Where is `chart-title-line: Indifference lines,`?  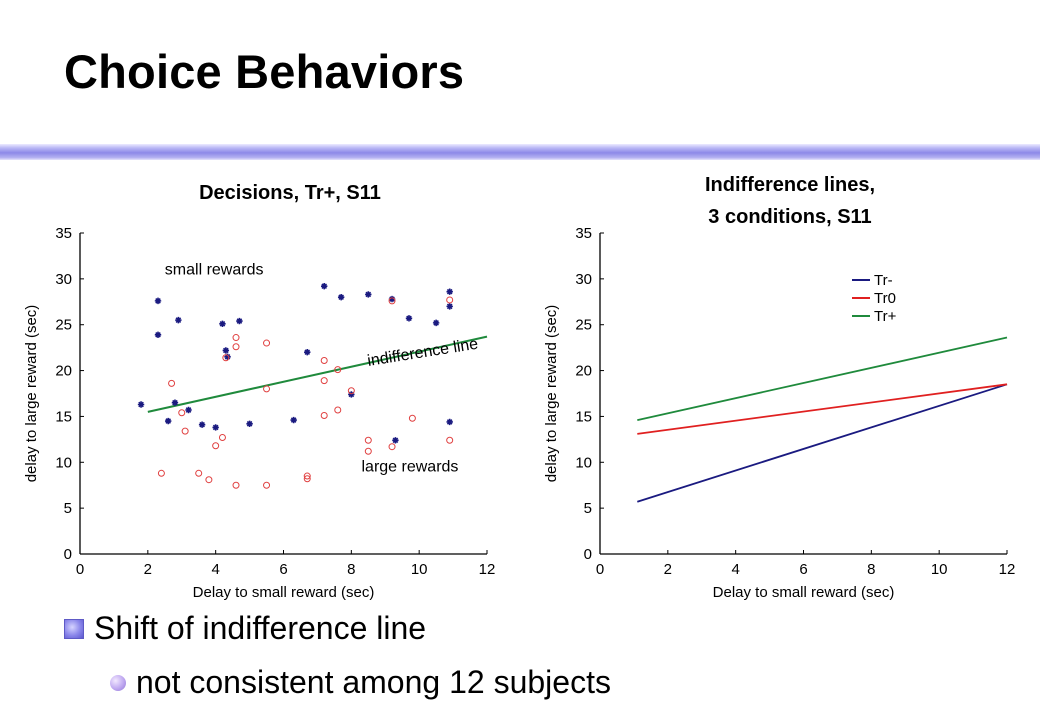
chart-title-line: Indifference lines, is located at coordinates (790, 185).